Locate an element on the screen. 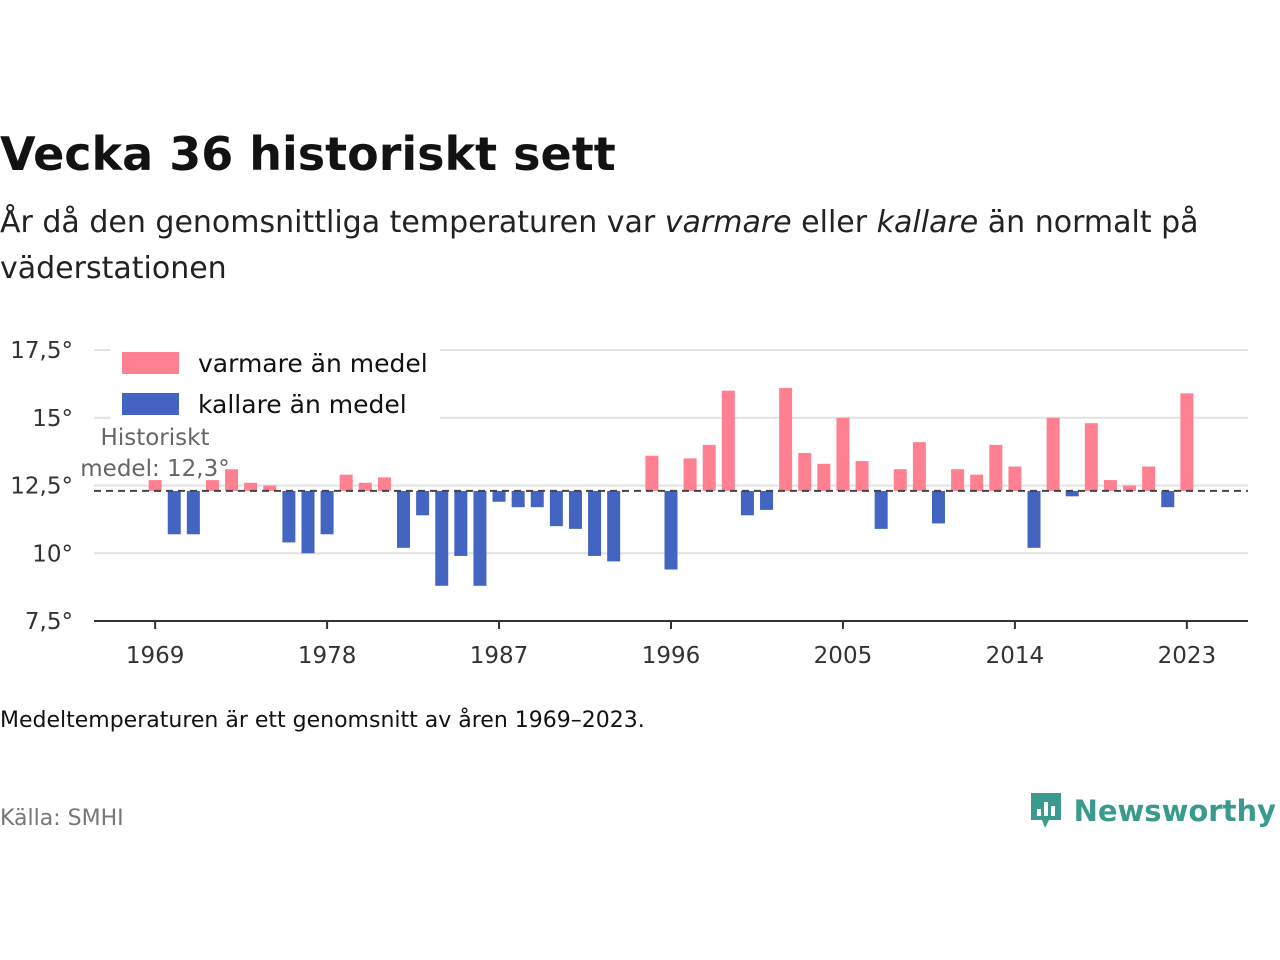 The width and height of the screenshot is (1280, 960). bar-1973 is located at coordinates (232, 480).